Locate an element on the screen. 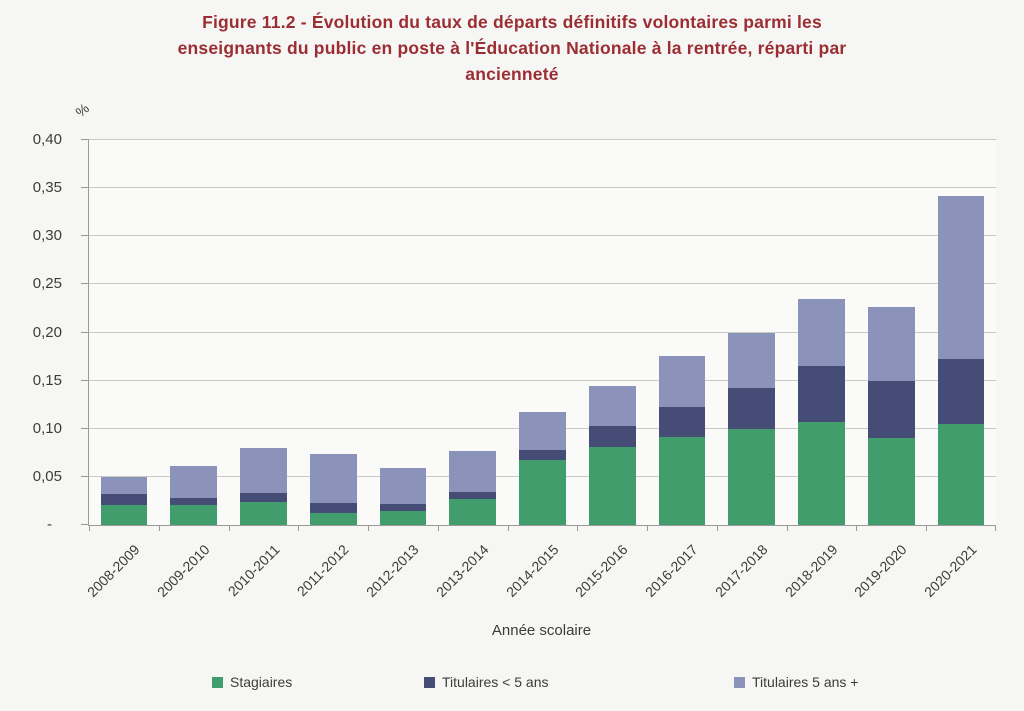 The image size is (1024, 711). bar-2020-2021 is located at coordinates (961, 332).